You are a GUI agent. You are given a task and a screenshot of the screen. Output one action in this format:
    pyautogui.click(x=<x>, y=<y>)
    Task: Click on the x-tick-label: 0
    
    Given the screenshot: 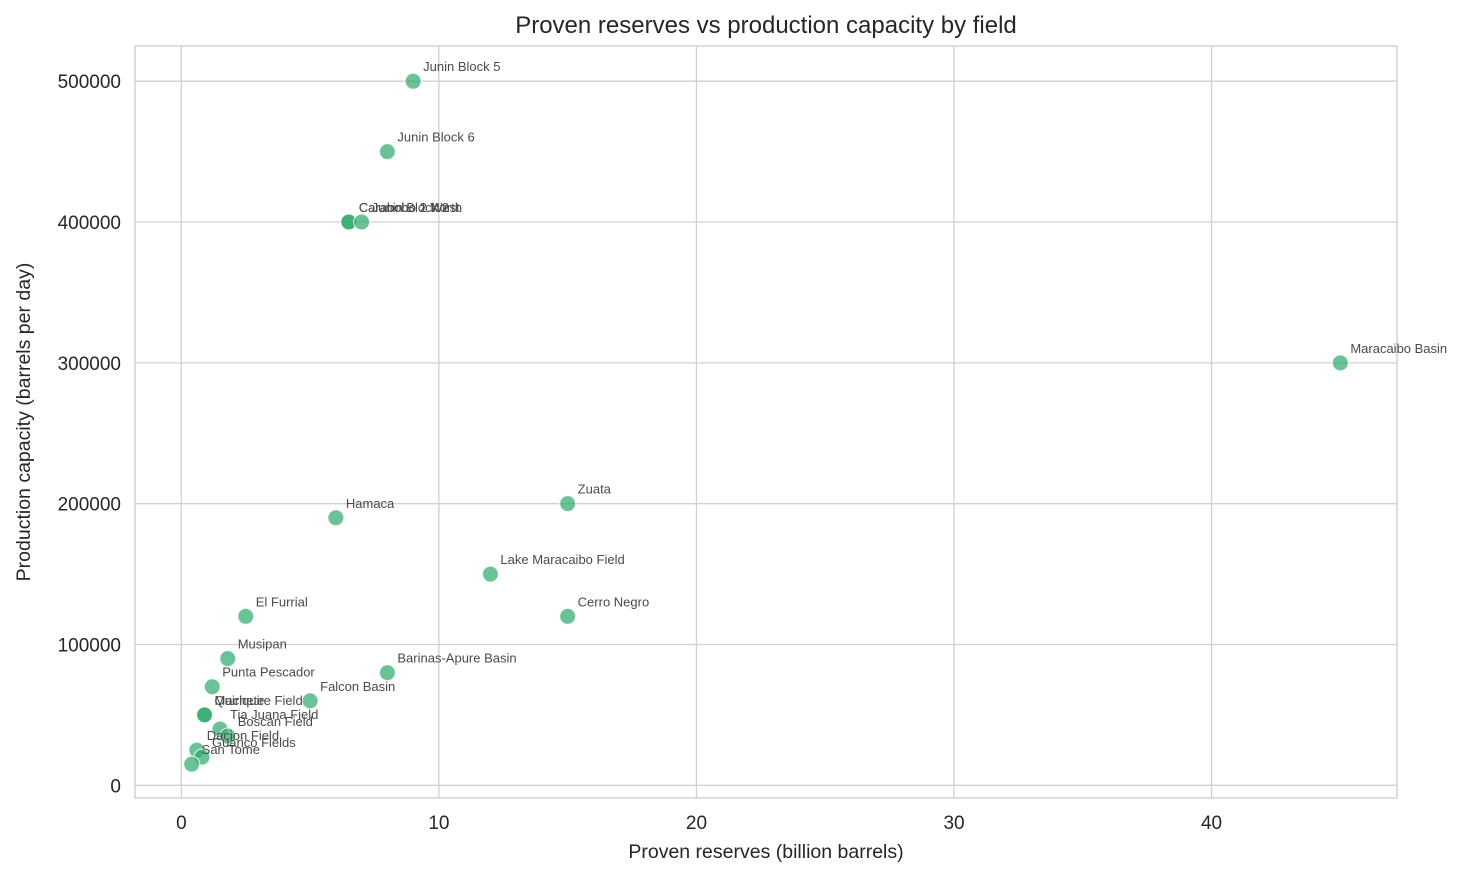 What is the action you would take?
    pyautogui.click(x=181, y=823)
    